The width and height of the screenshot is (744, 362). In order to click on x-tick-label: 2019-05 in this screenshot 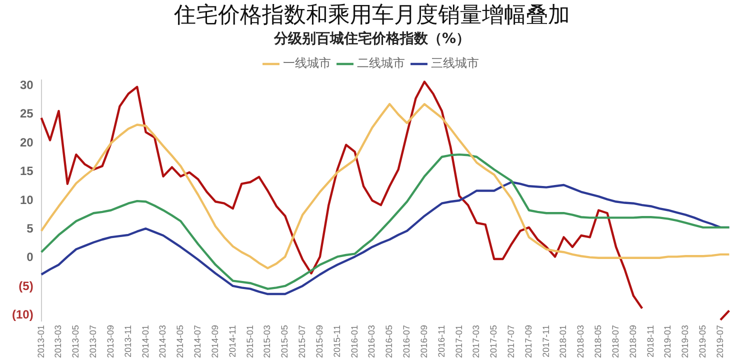, I will do `click(703, 341)`.